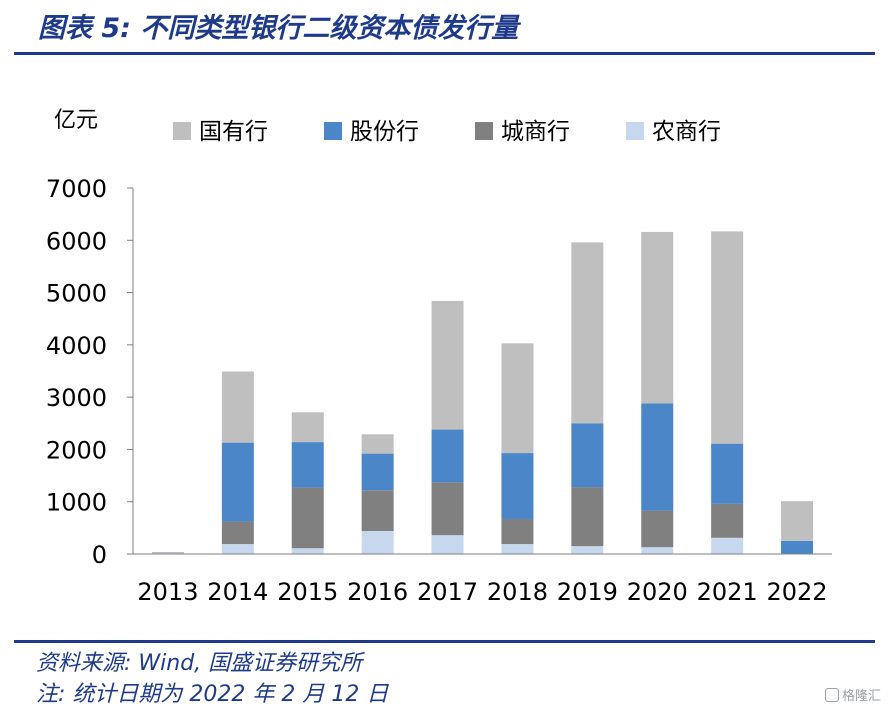 The width and height of the screenshot is (889, 708). I want to click on y-tick-label: 1000, so click(76, 503).